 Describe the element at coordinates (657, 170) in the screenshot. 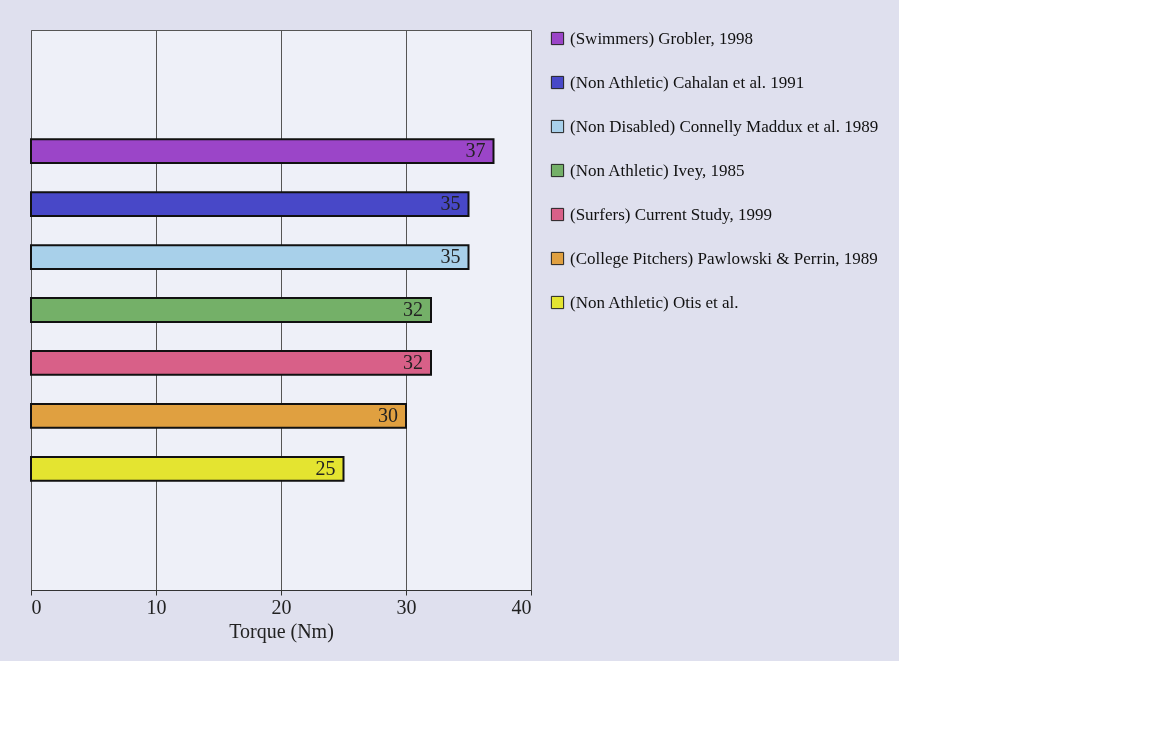

I see `legend-label: (Non Athletic) Ivey, 1985` at that location.